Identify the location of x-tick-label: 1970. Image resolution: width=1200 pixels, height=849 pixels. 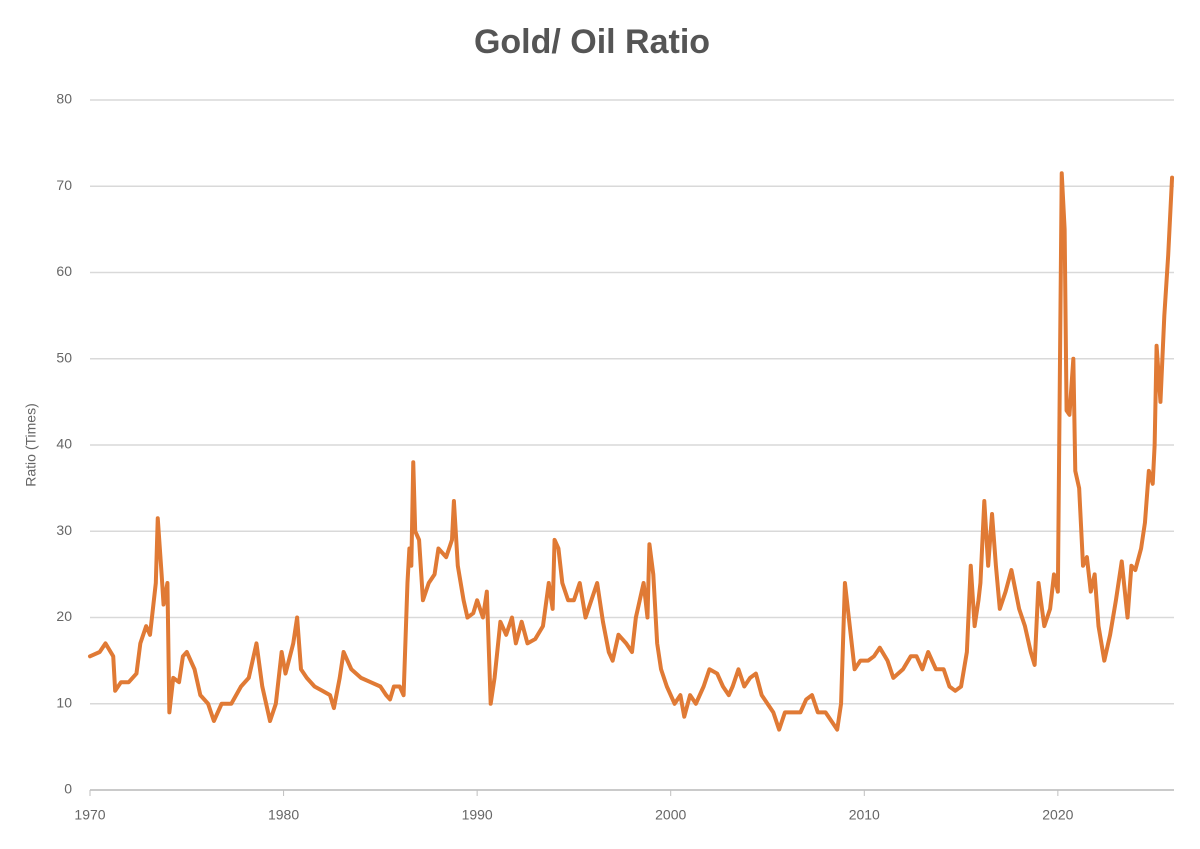
(89, 815).